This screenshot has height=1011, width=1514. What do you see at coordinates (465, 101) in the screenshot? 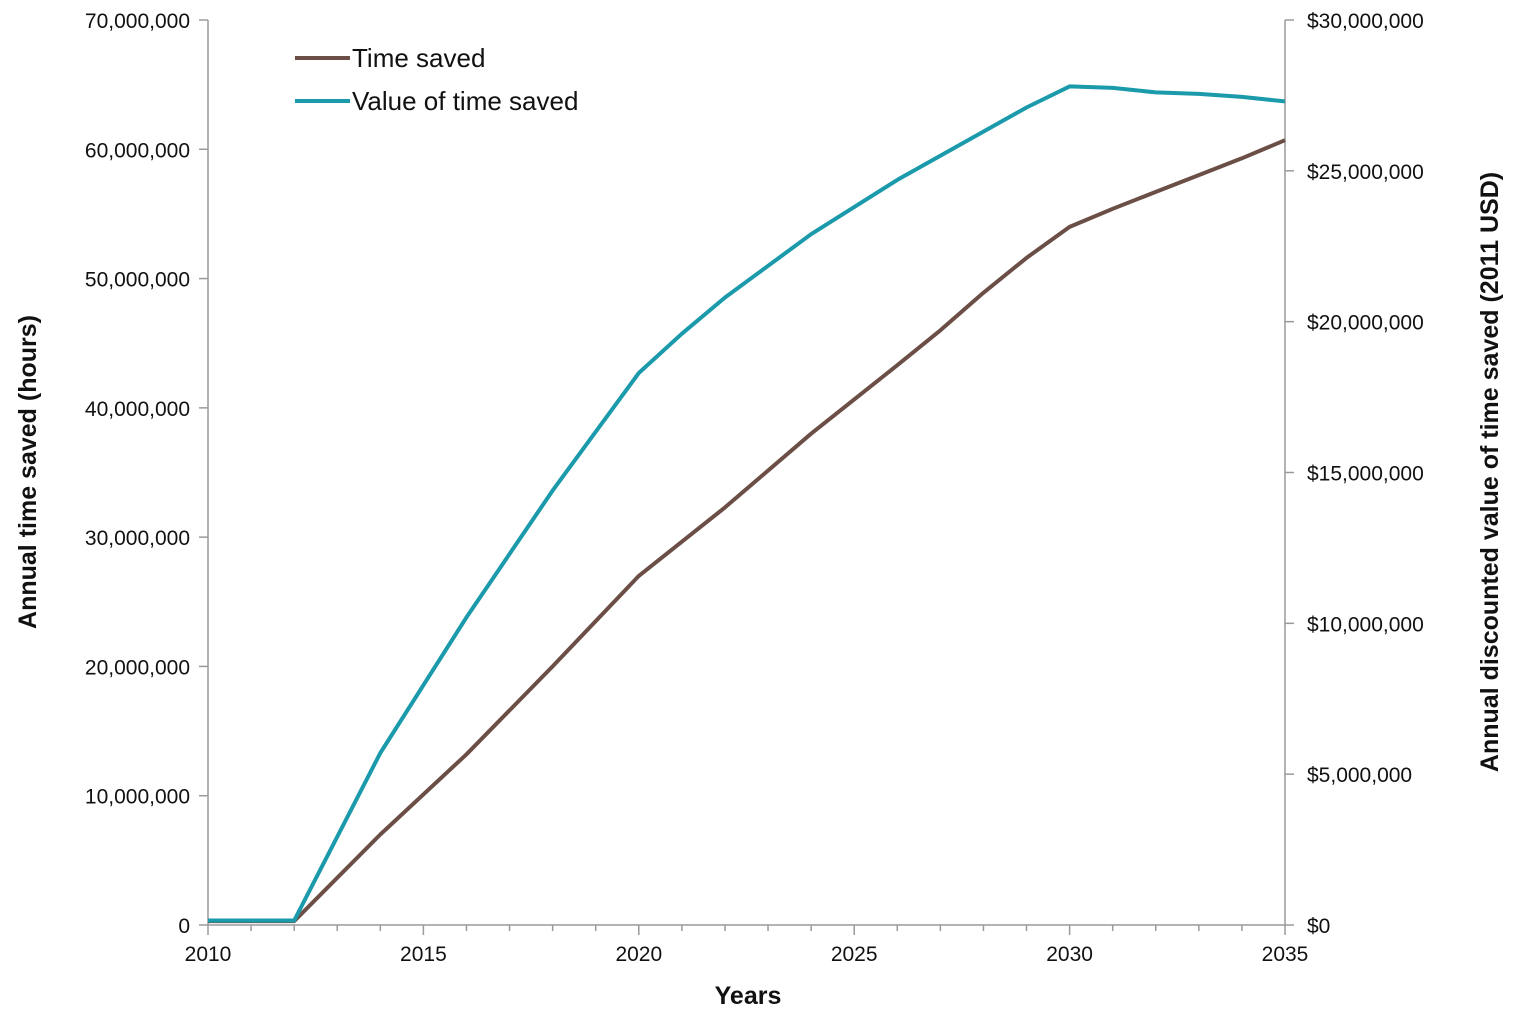
I see `legend-label: Value of time saved` at bounding box center [465, 101].